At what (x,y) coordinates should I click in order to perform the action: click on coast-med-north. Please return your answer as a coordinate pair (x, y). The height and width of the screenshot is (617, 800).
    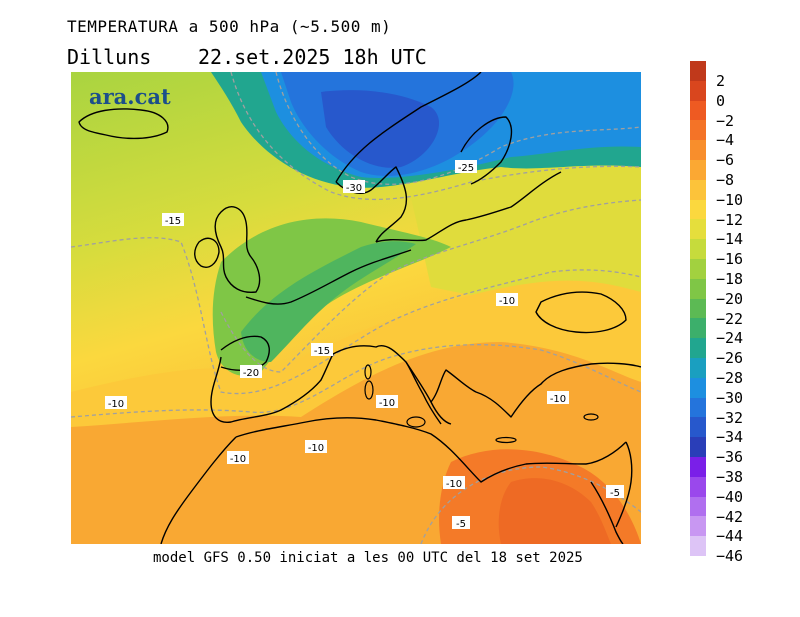
    Looking at the image, I should click on (486, 381).